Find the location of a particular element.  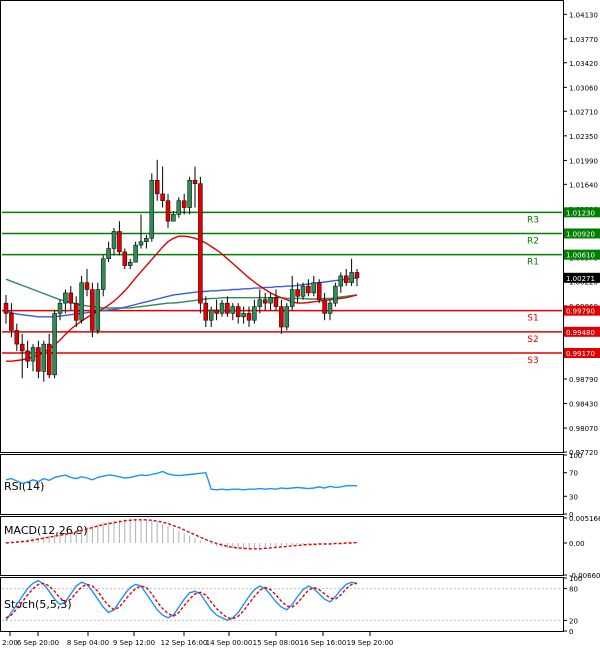

price-tick-label: 0.97720 is located at coordinates (583, 453).